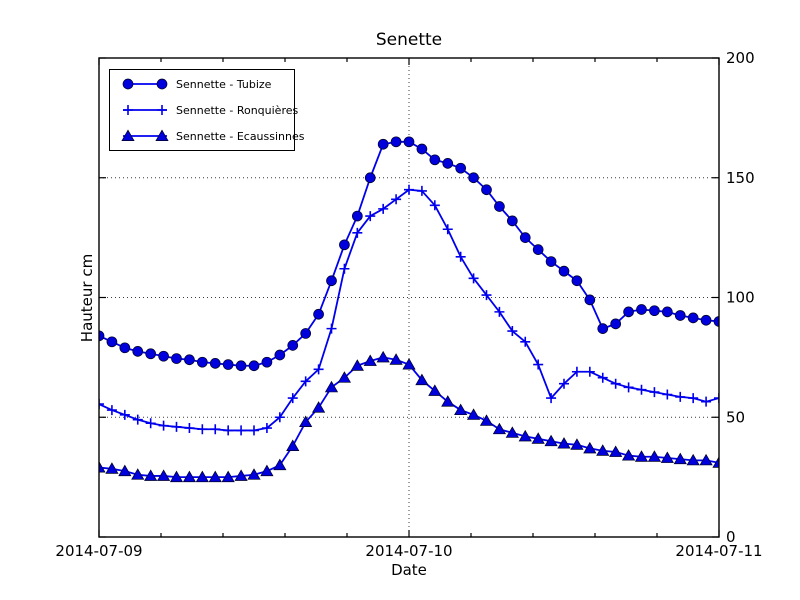  What do you see at coordinates (408, 551) in the screenshot?
I see `x-tick-label: 2014-07-10` at bounding box center [408, 551].